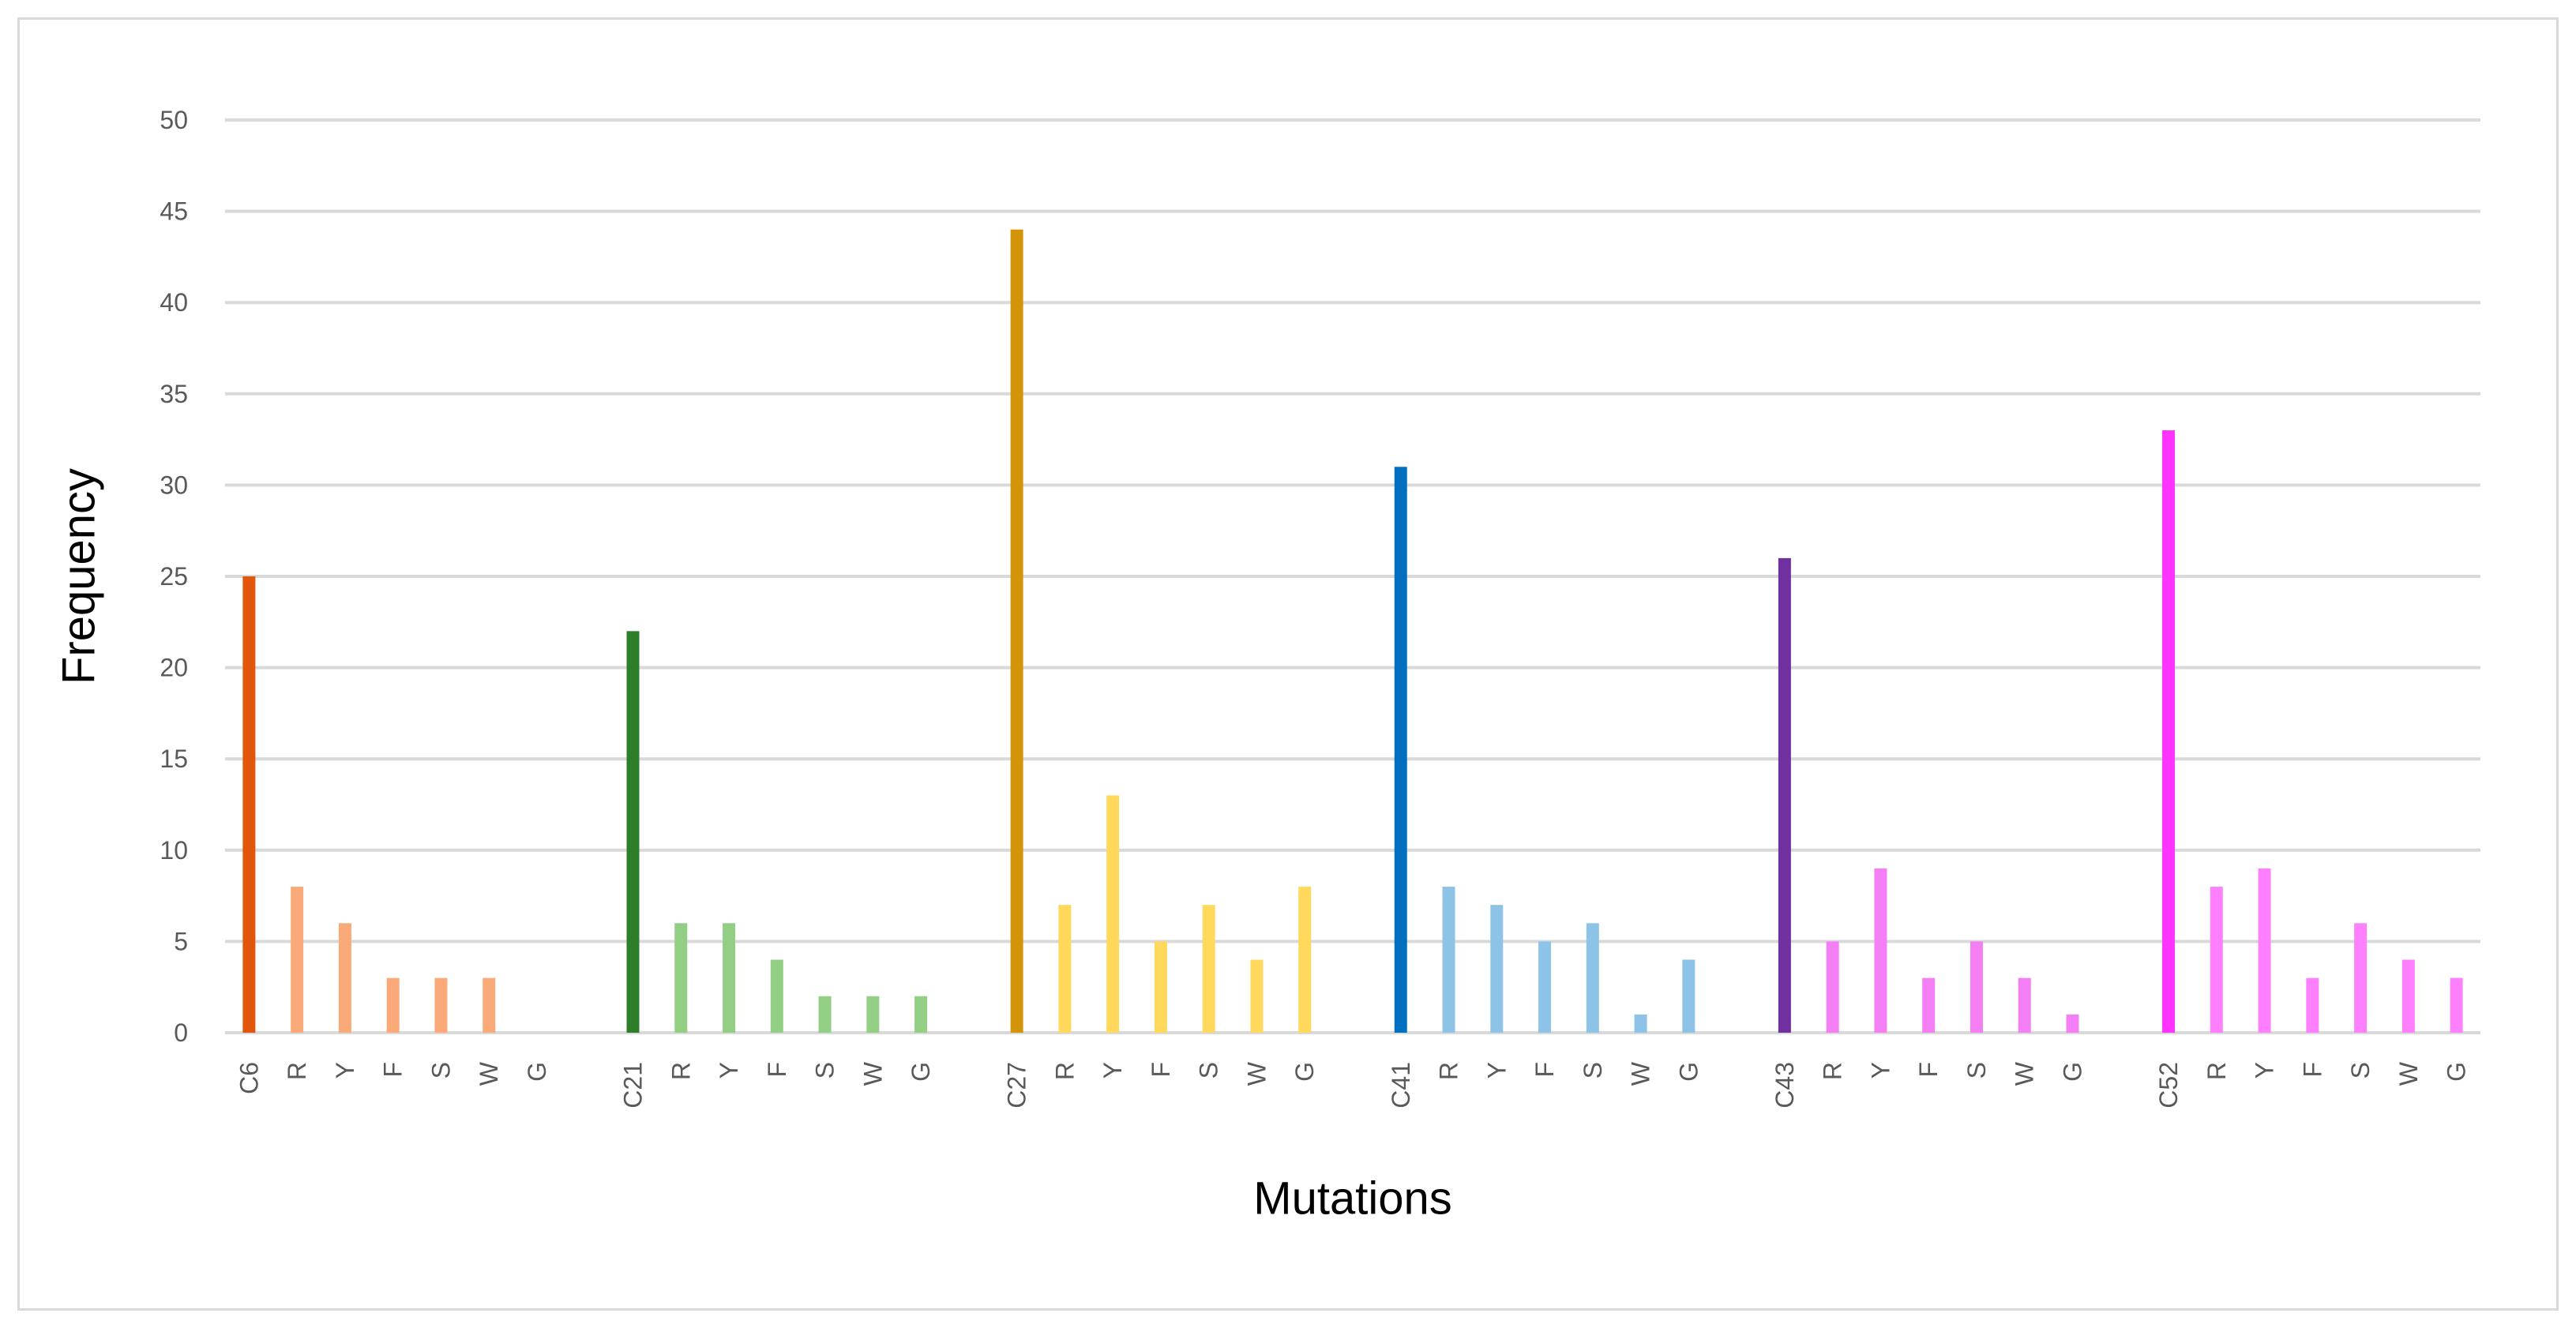  What do you see at coordinates (1929, 1005) in the screenshot?
I see `bar-C43-F` at bounding box center [1929, 1005].